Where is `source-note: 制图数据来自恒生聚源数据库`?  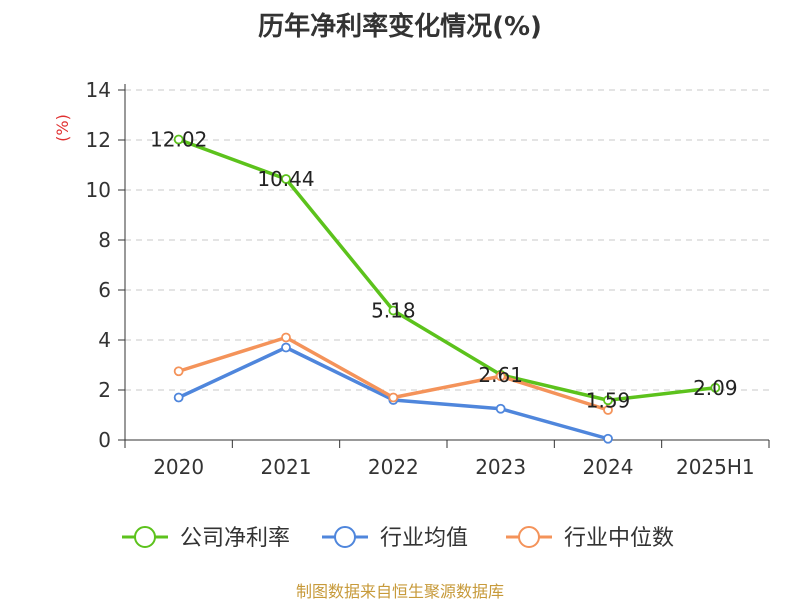
source-note: 制图数据来自恒生聚源数据库 is located at coordinates (399, 591).